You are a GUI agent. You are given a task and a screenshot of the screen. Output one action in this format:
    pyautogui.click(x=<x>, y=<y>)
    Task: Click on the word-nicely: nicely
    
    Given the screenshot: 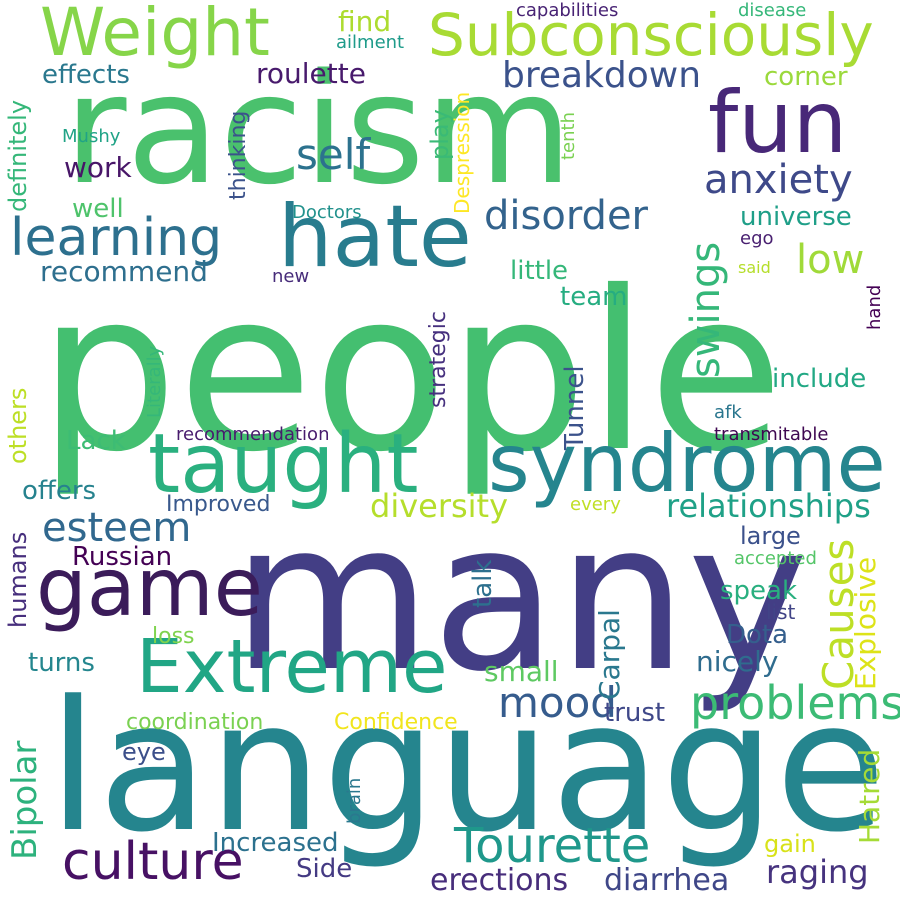 What is the action you would take?
    pyautogui.click(x=737, y=661)
    